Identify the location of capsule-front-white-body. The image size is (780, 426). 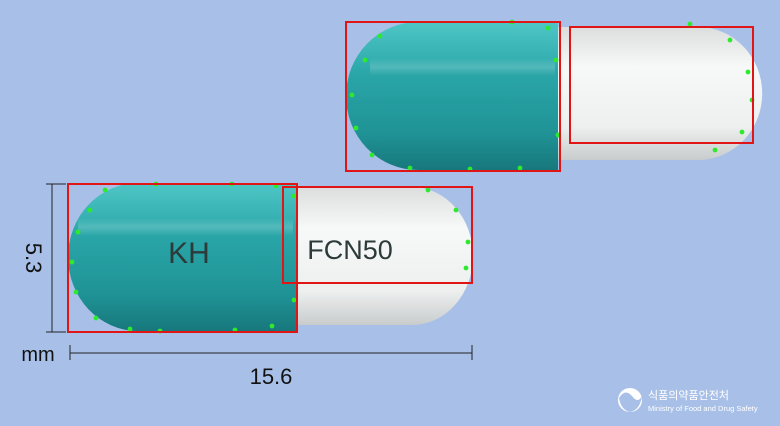
(371, 256).